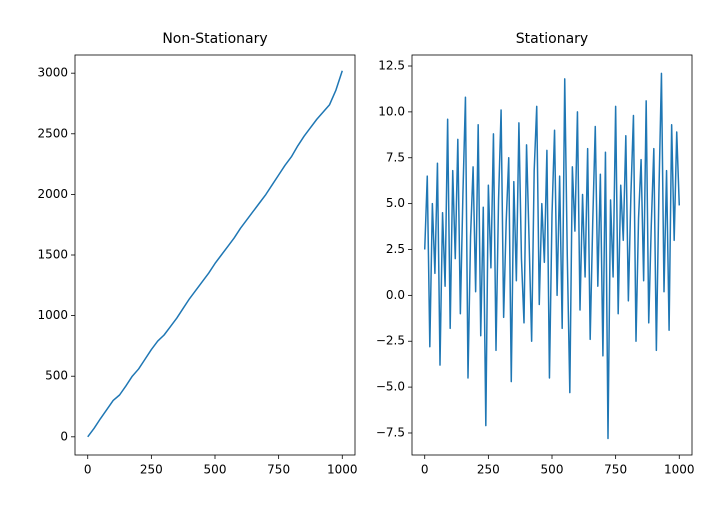 Image resolution: width=718 pixels, height=507 pixels. Describe the element at coordinates (52, 73) in the screenshot. I see `y-tick-label: 3000` at that location.